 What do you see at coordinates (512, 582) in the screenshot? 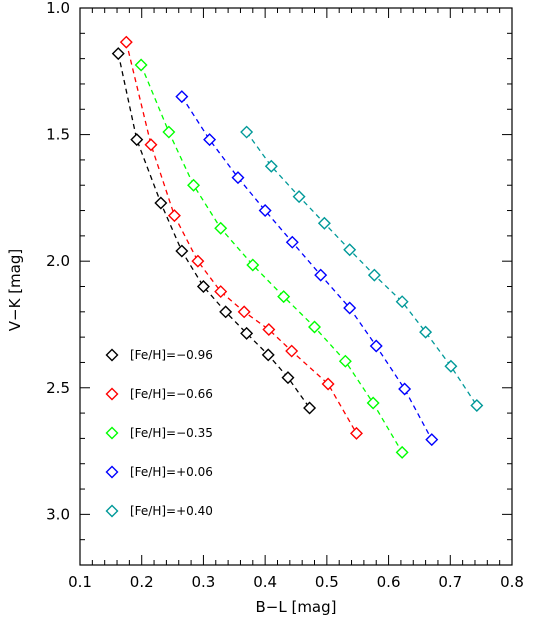
I see `x-tick-label: 0.8` at bounding box center [512, 582].